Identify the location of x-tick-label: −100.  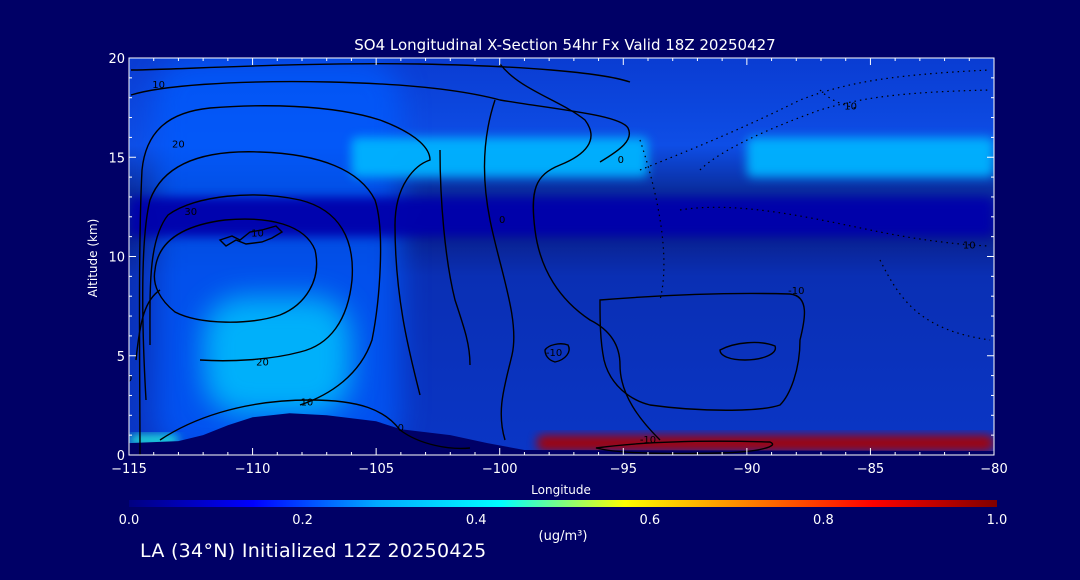
(500, 469).